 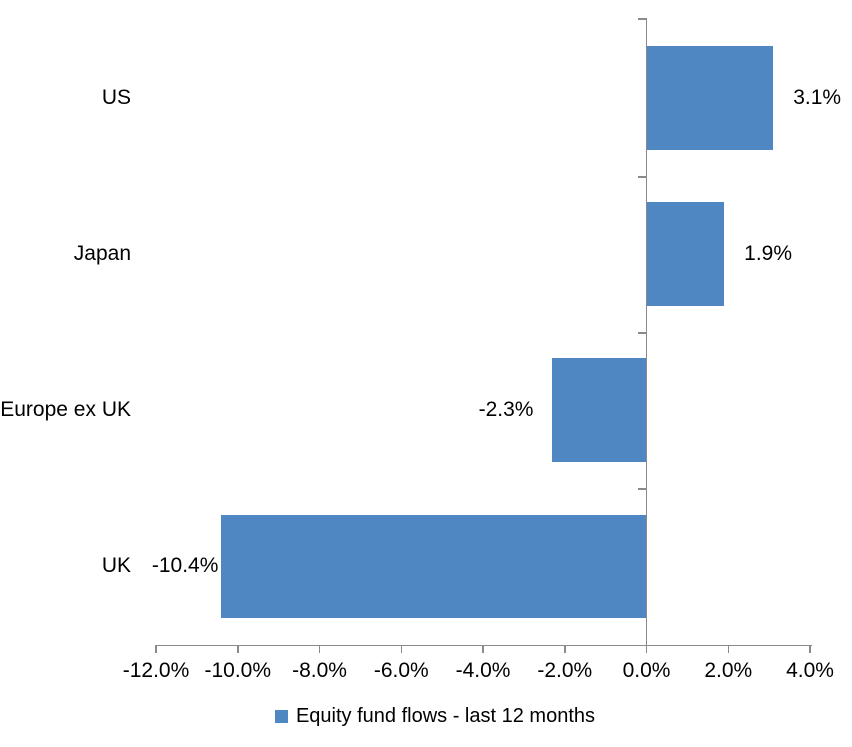 I want to click on x-tick-label: -8.0%, so click(x=319, y=670).